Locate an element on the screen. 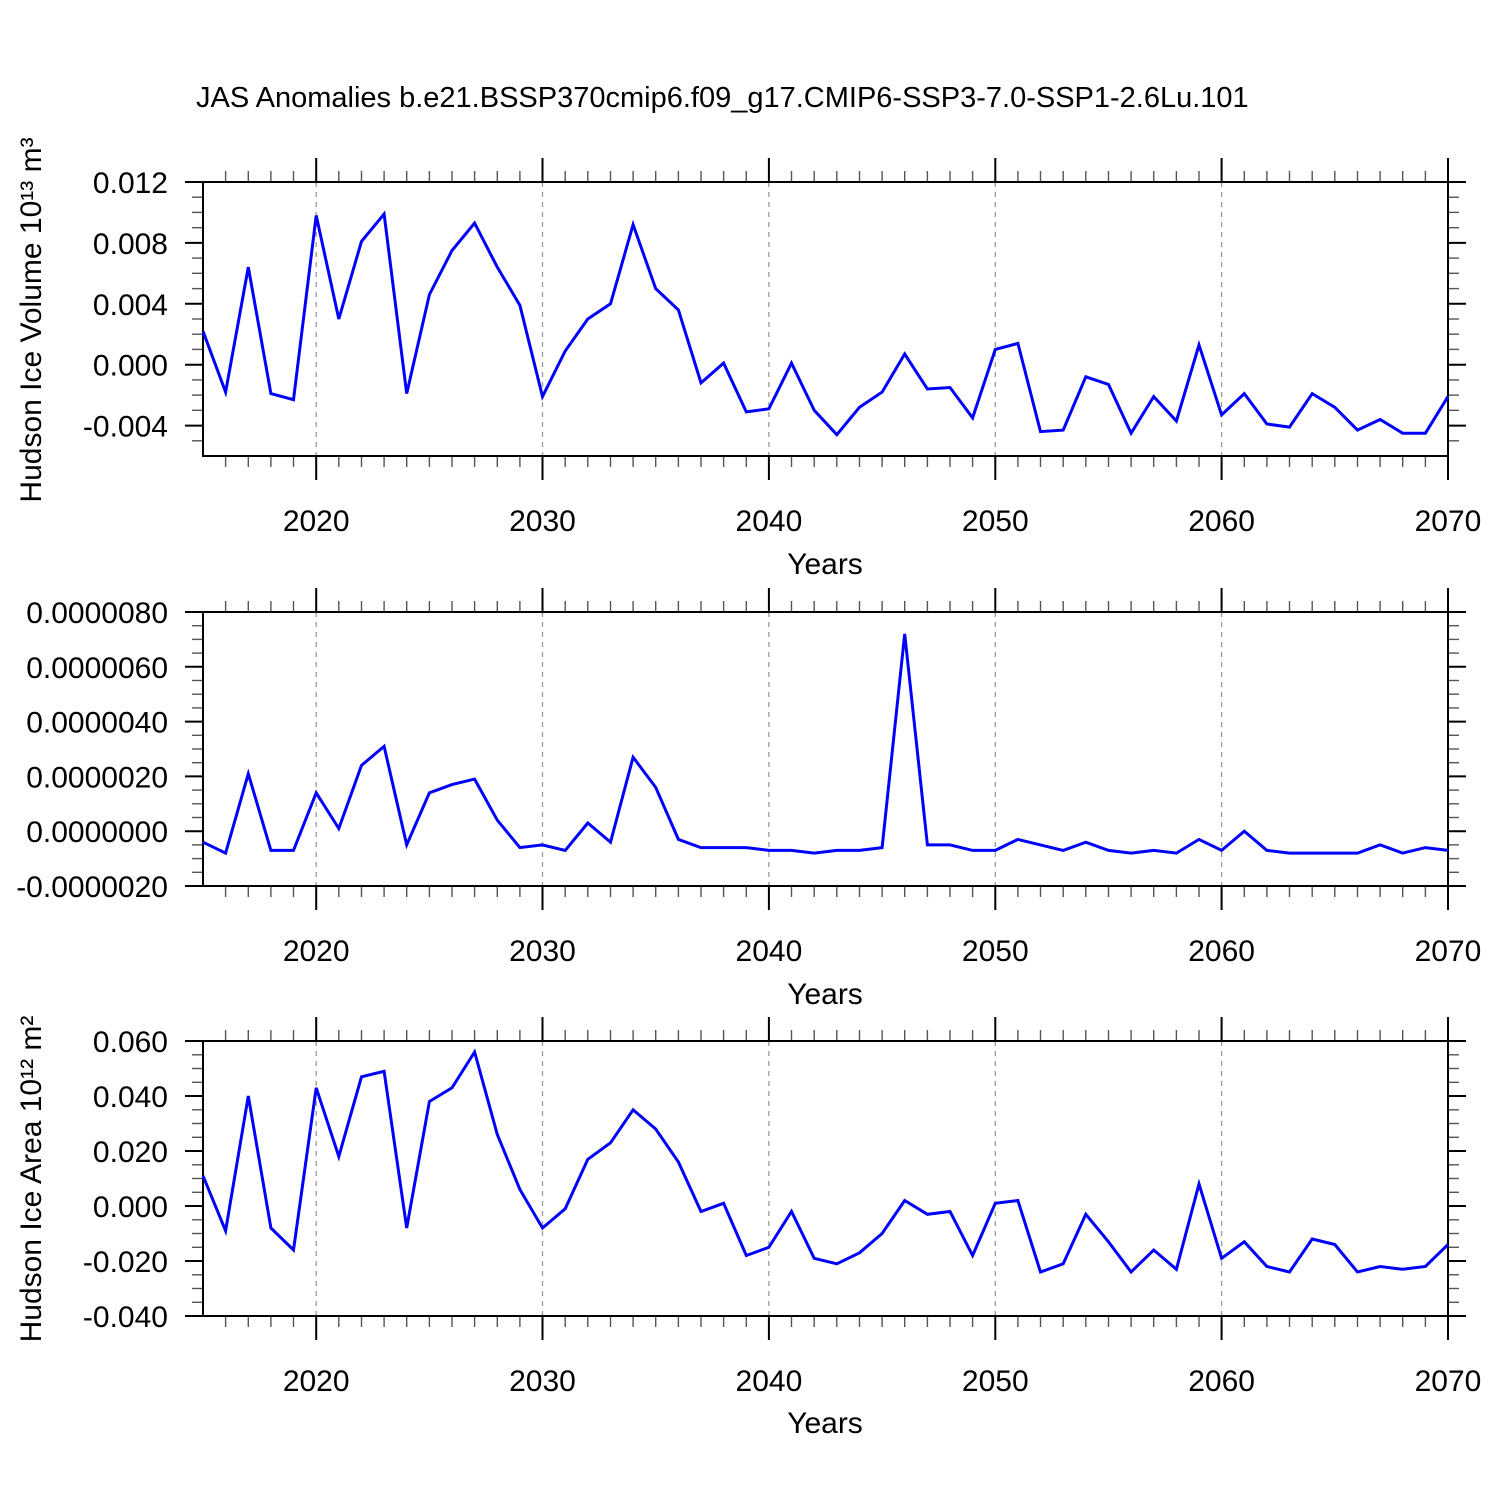  y-tick-label: 0.004 is located at coordinates (130, 305).